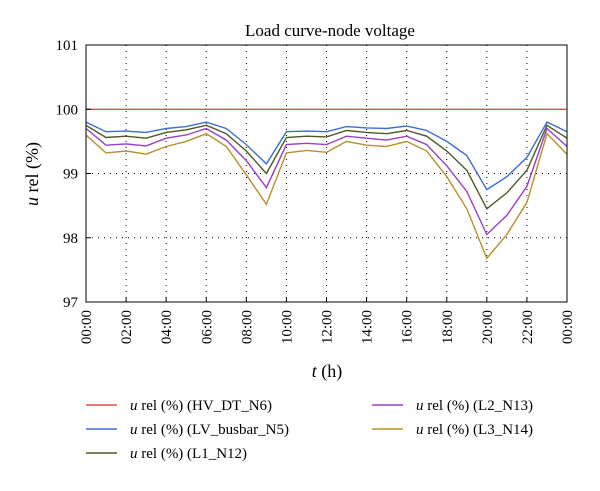  Describe the element at coordinates (315, 371) in the screenshot. I see `x-axis-label-var: t` at that location.